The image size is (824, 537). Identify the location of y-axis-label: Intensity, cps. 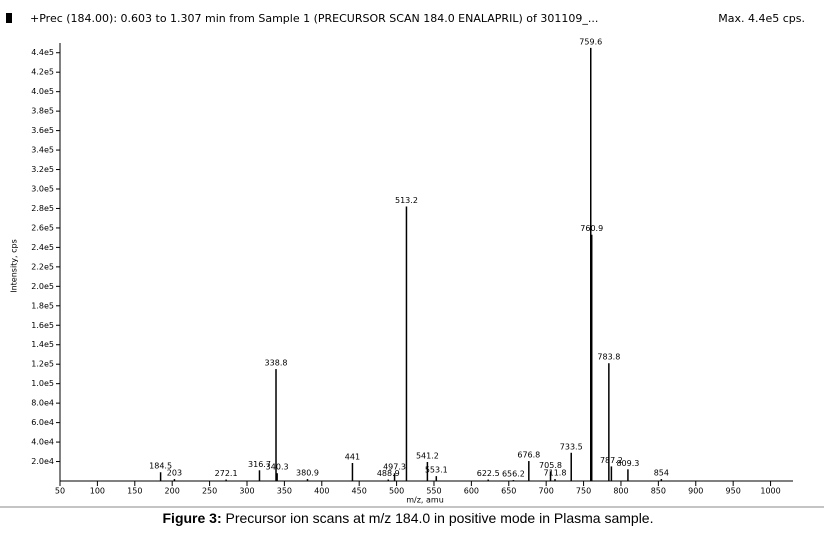
(14, 266).